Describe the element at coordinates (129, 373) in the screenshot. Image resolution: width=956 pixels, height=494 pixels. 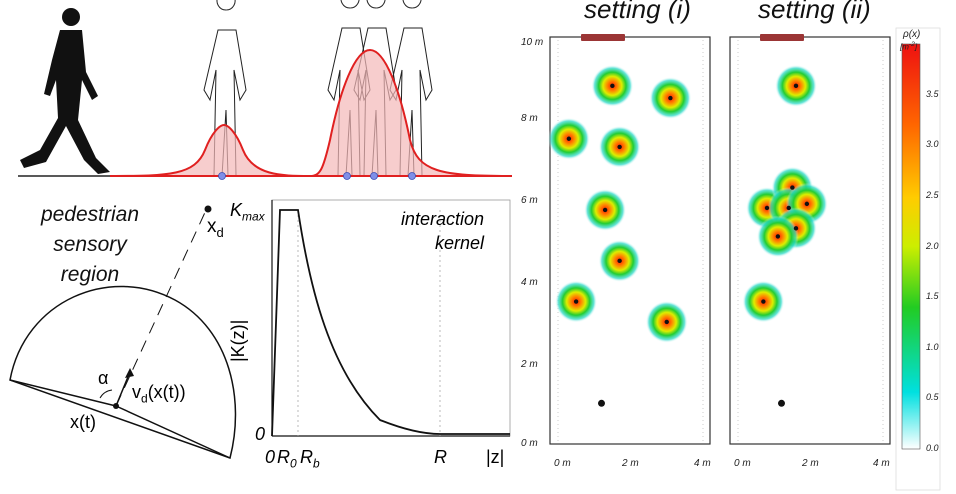
I see `velocity-arrowhead` at that location.